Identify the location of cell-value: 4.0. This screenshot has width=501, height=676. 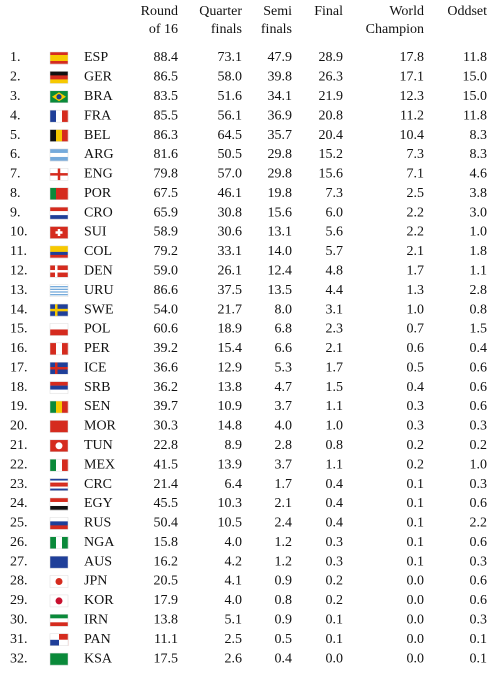
(284, 426).